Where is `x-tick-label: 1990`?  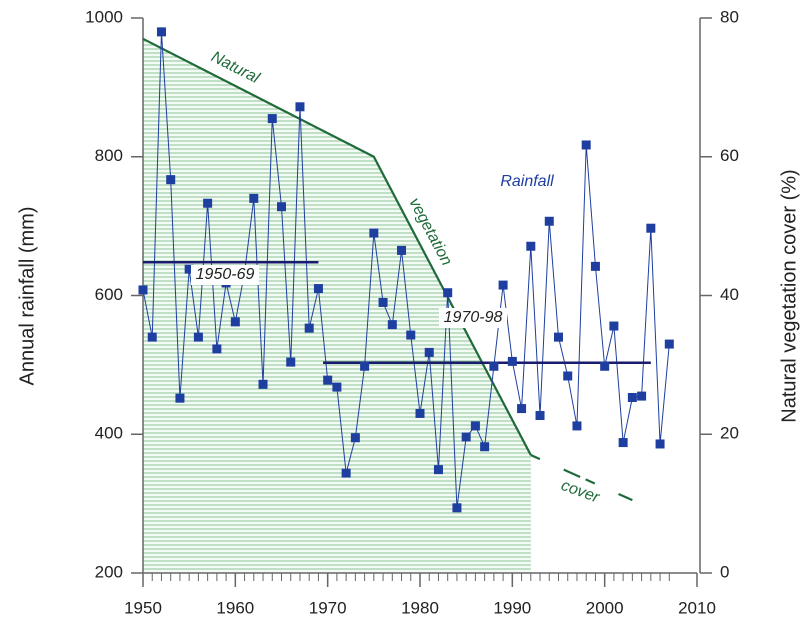 x-tick-label: 1990 is located at coordinates (512, 607).